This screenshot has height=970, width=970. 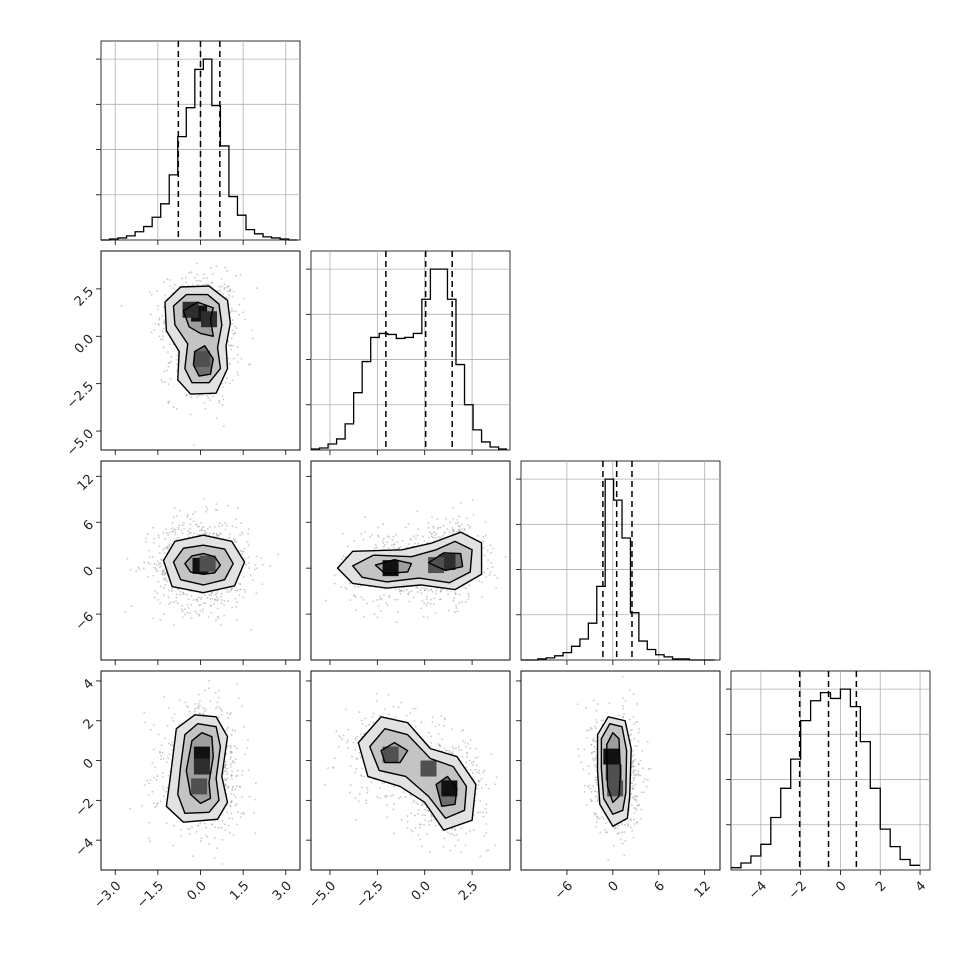 What do you see at coordinates (468, 891) in the screenshot?
I see `xtick-label-p1-3: 2.5` at bounding box center [468, 891].